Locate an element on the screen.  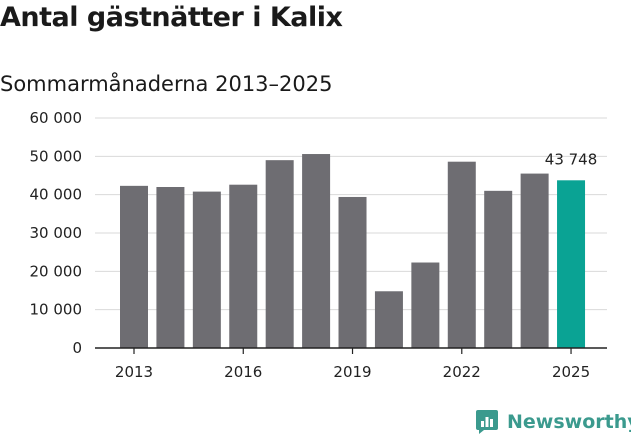
newsworthy-chart-icon is located at coordinates (487, 422).